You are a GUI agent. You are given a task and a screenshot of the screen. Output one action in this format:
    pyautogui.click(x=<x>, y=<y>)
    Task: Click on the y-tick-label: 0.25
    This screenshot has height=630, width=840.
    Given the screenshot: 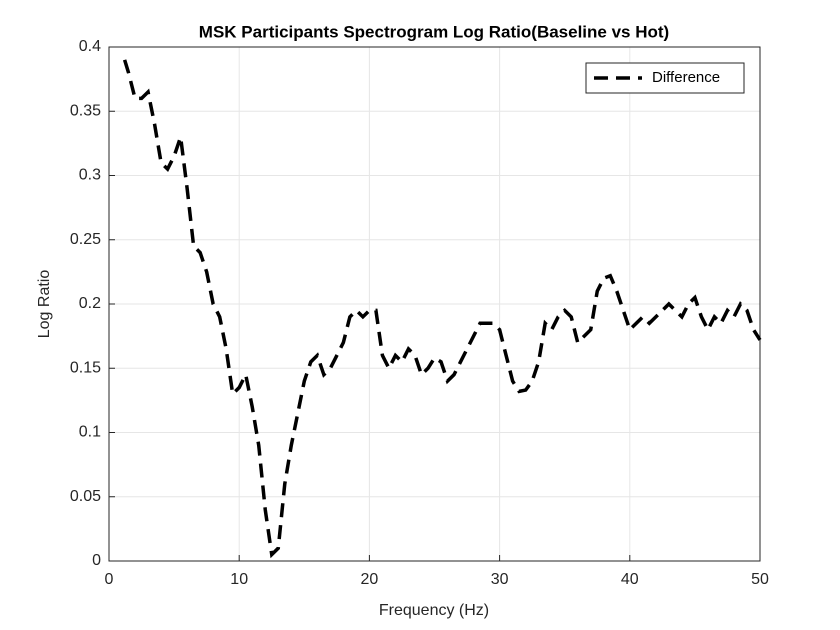 What is the action you would take?
    pyautogui.click(x=85, y=239)
    